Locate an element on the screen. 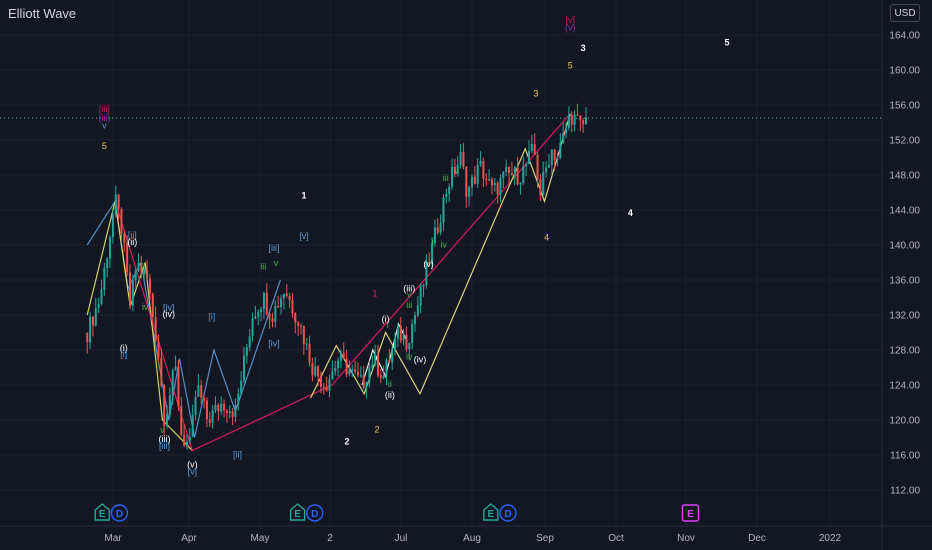 Image resolution: width=932 pixels, height=550 pixels. wave-label: iii is located at coordinates (409, 305).